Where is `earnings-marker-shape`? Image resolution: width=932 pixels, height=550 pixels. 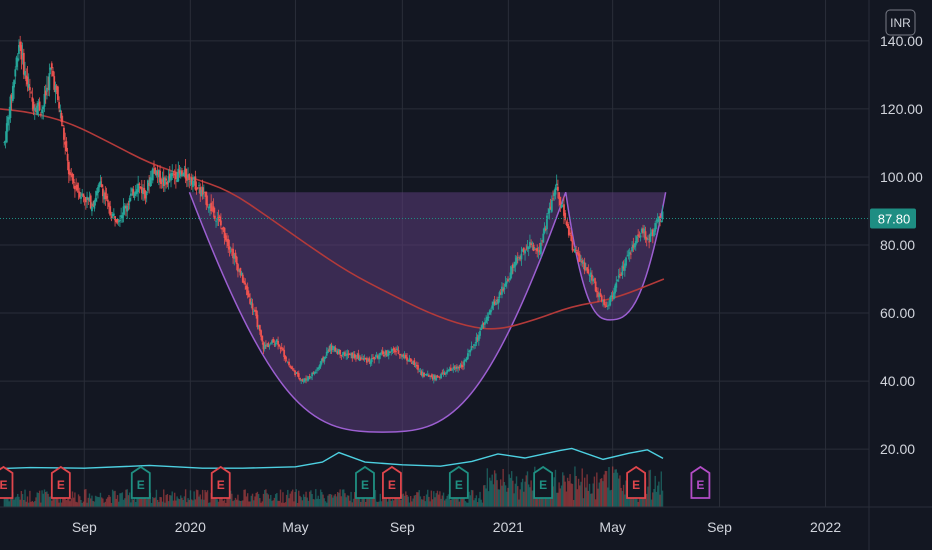
earnings-marker-shape is located at coordinates (140, 482).